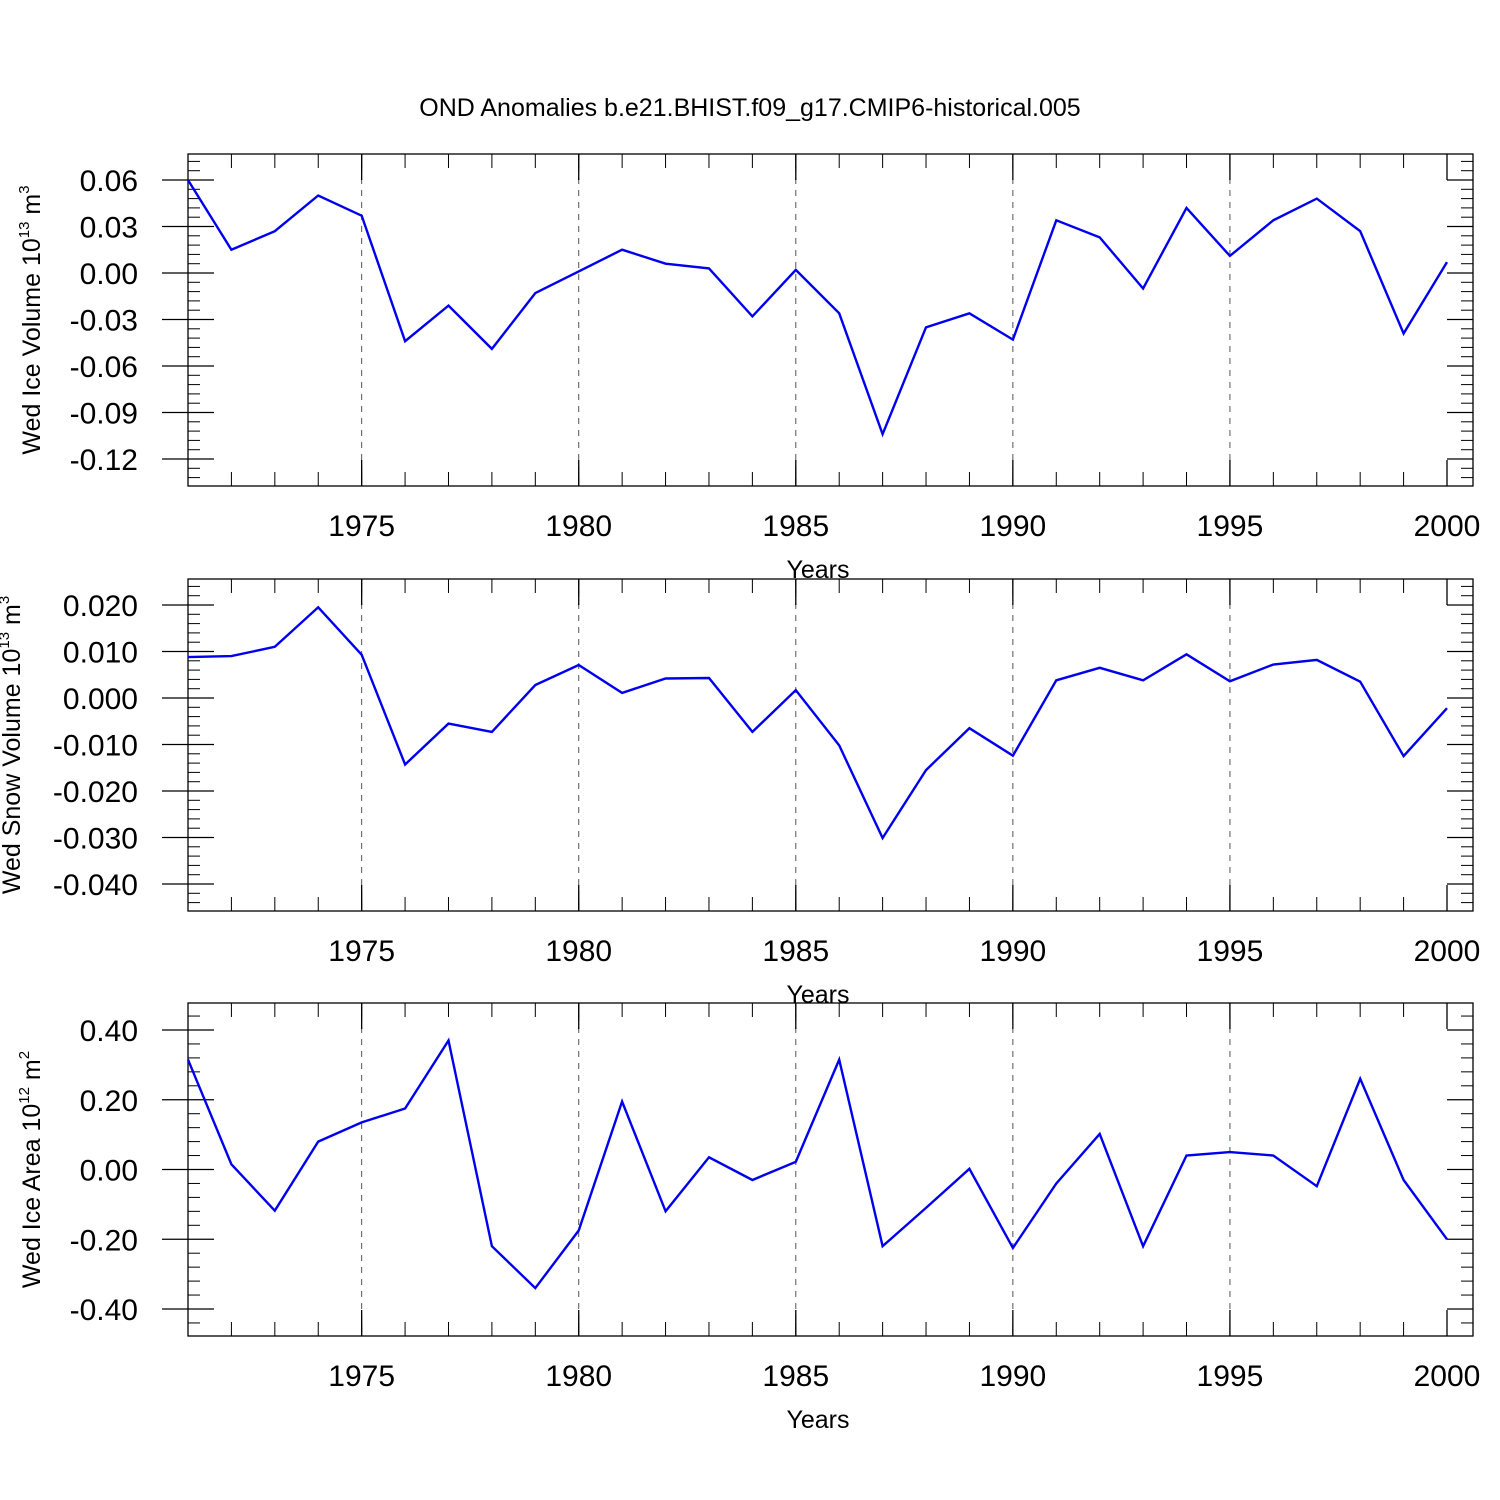 The width and height of the screenshot is (1500, 1500). I want to click on y-axis-label-text: Wed Ice Area 10, so click(32, 1196).